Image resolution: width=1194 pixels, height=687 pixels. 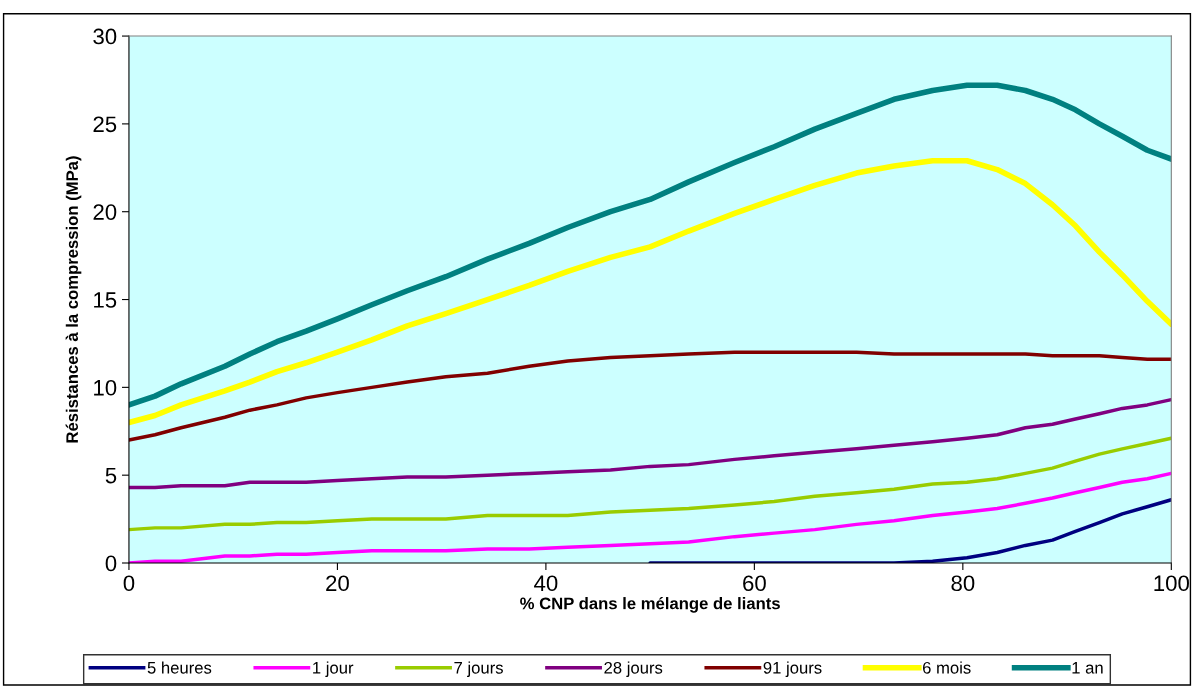 I want to click on y-tick-label: 20, so click(x=105, y=212).